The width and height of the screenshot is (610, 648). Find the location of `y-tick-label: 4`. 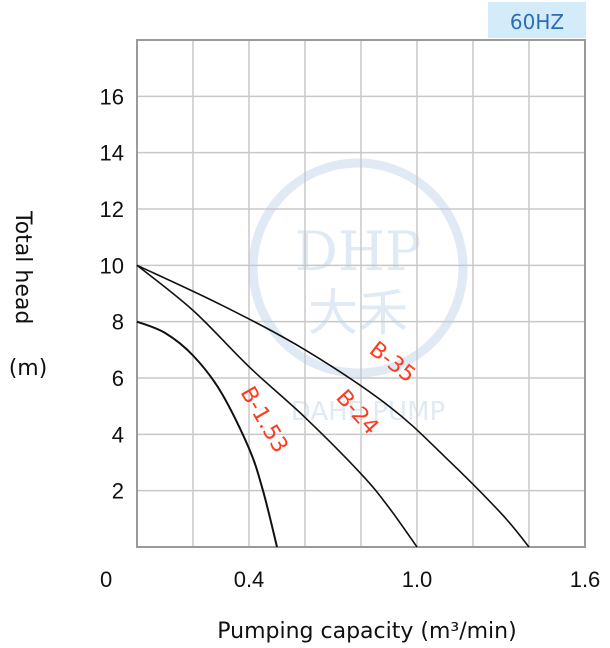

y-tick-label: 4 is located at coordinates (118, 434).